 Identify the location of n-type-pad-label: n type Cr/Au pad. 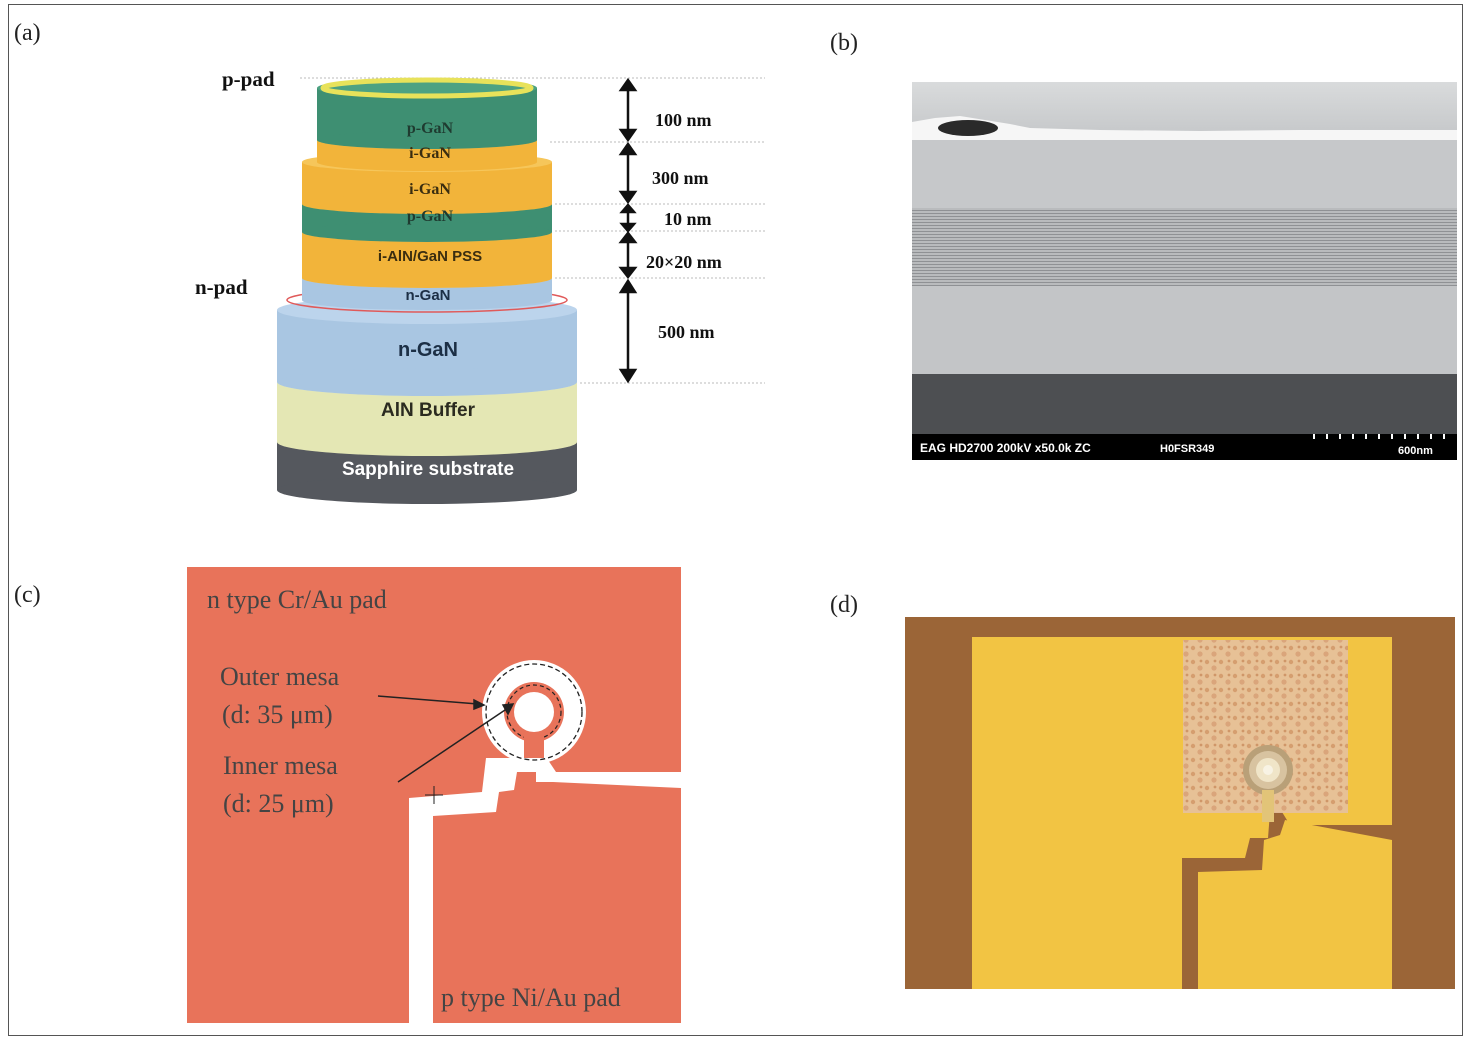
(297, 599).